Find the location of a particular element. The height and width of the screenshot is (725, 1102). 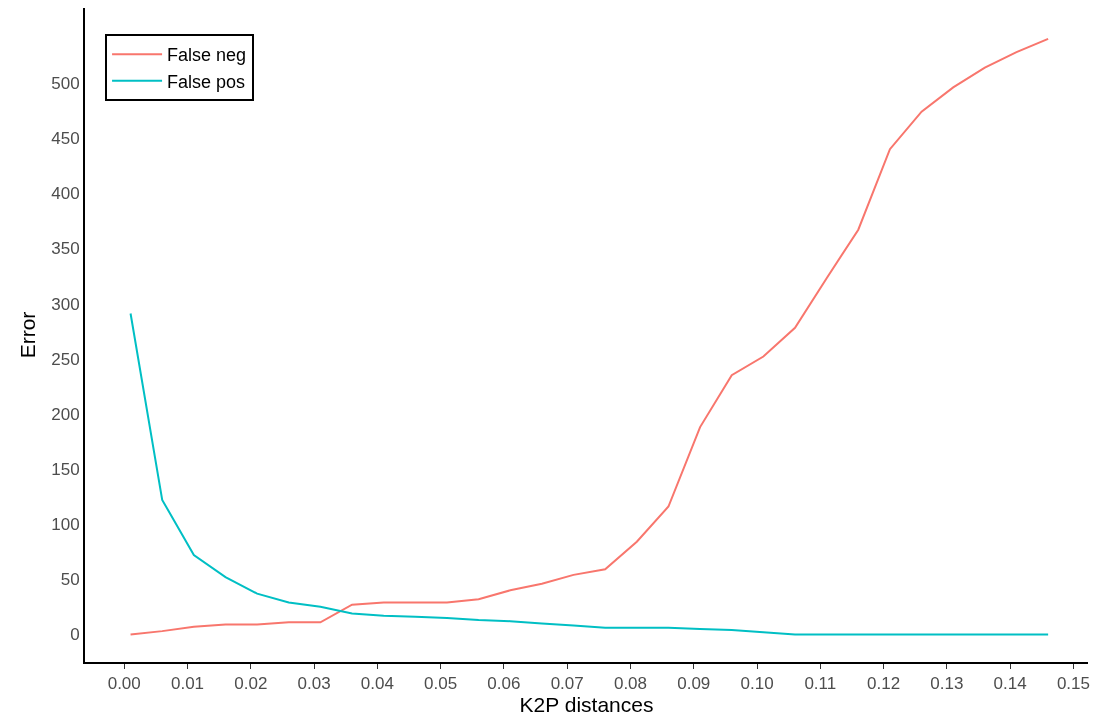

y-axis-title: Error is located at coordinates (27, 335).